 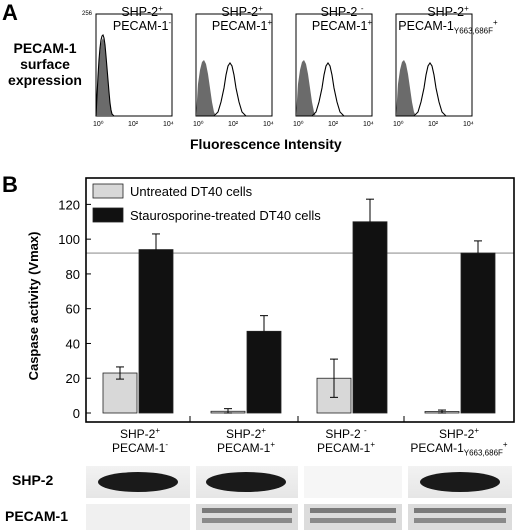 What do you see at coordinates (346, 448) in the screenshot?
I see `category-line2: PECAM-1+` at bounding box center [346, 448].